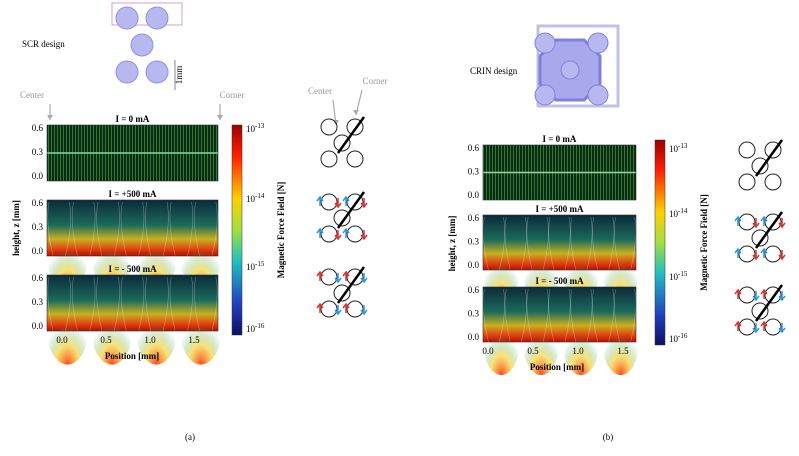 The width and height of the screenshot is (799, 456). What do you see at coordinates (557, 367) in the screenshot?
I see `x-axis-label: Position [mm]` at bounding box center [557, 367].